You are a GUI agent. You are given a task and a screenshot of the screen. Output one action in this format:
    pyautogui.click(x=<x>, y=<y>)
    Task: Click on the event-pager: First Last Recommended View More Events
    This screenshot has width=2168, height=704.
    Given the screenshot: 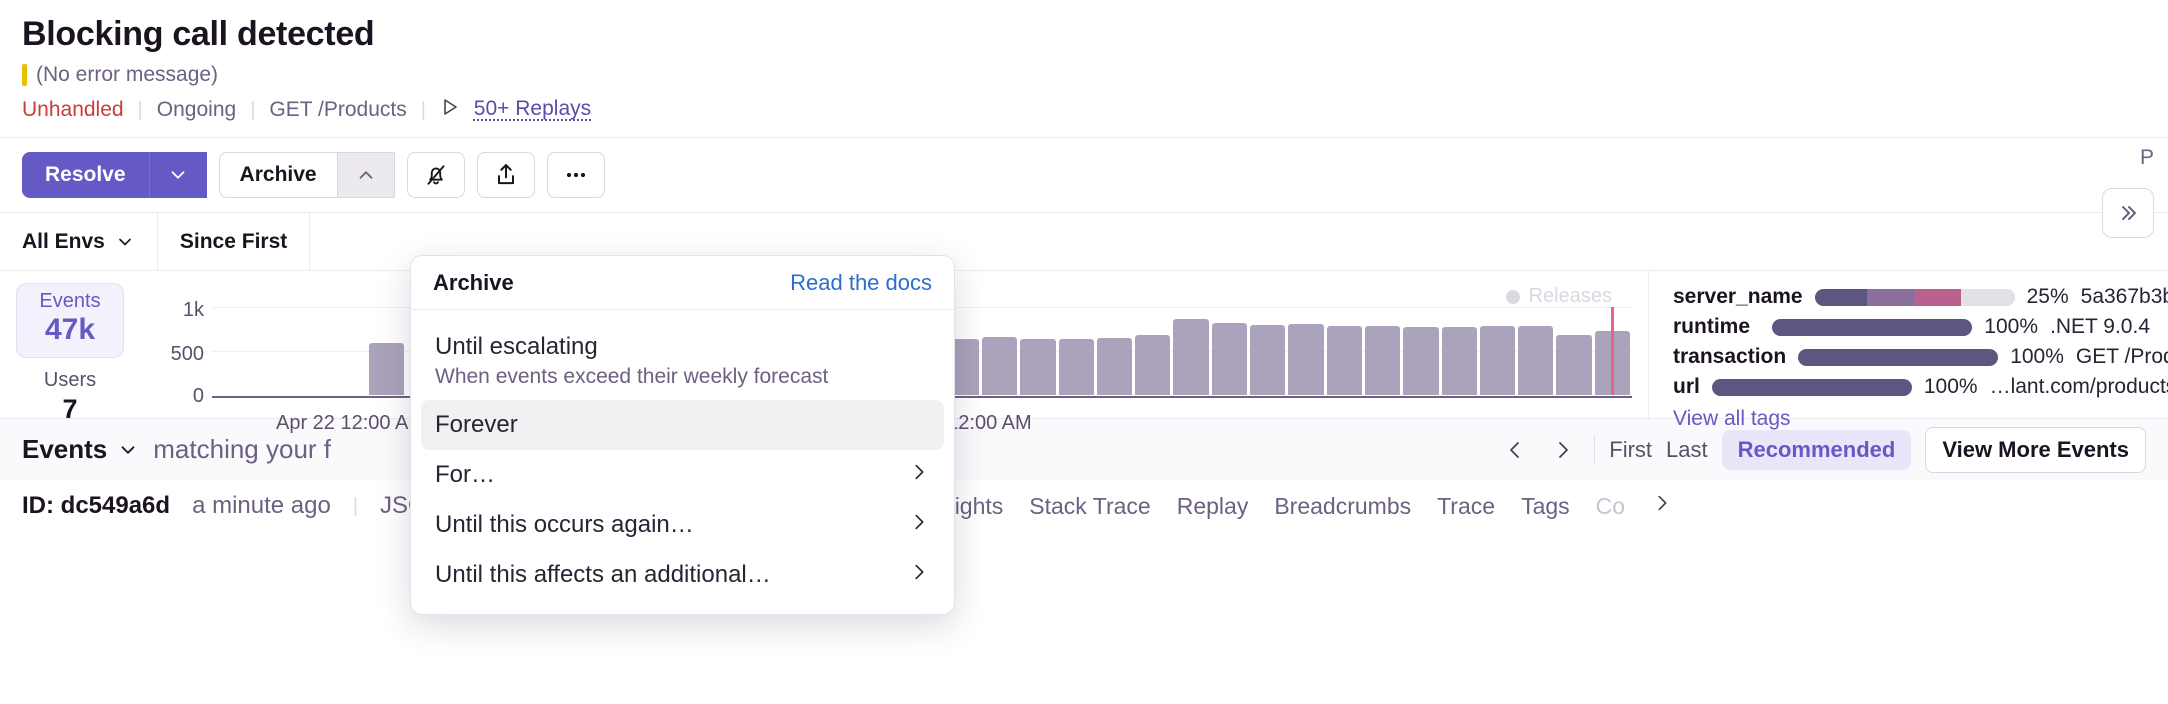 What is the action you would take?
    pyautogui.click(x=1822, y=449)
    